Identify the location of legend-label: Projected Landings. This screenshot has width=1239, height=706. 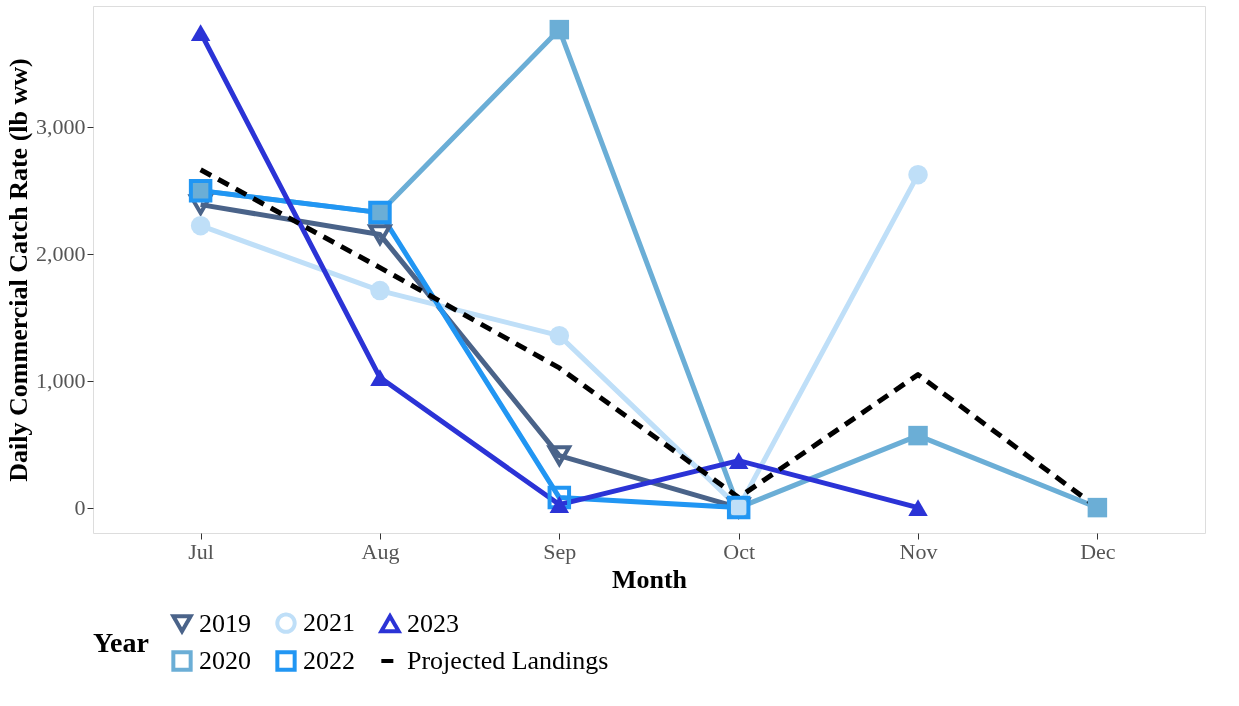
(508, 660).